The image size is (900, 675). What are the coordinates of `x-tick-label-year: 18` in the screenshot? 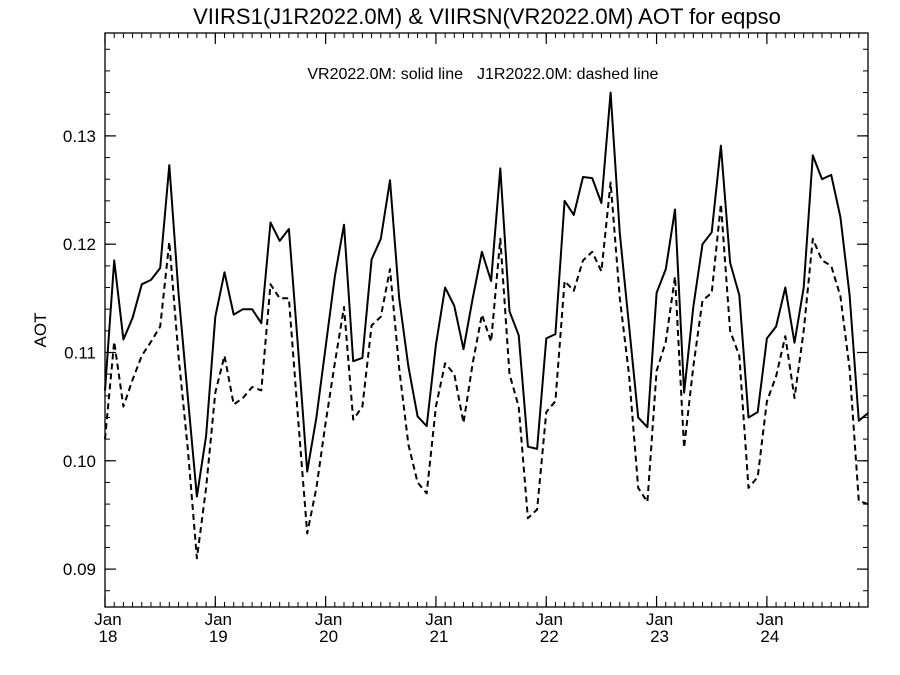 It's located at (108, 636).